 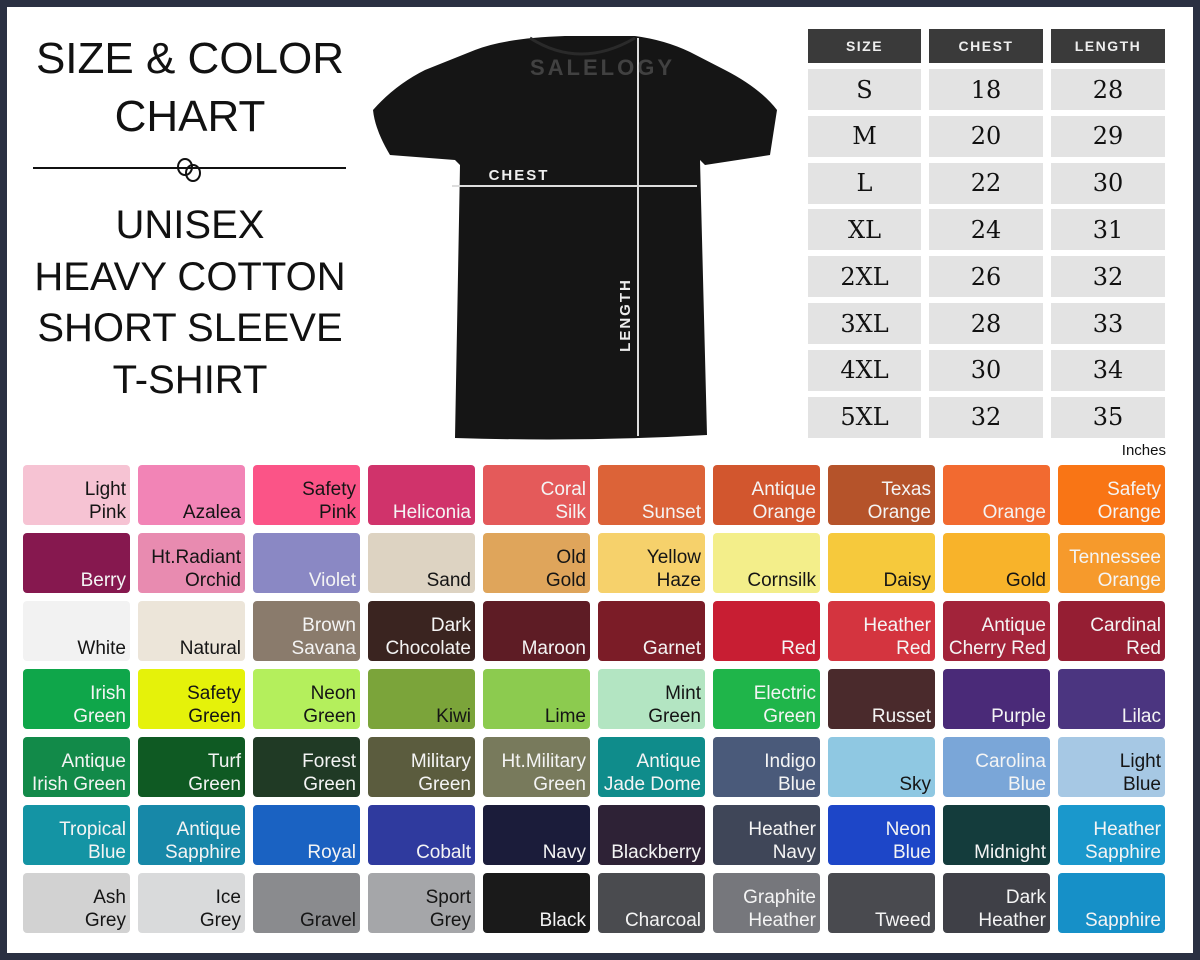 What do you see at coordinates (536, 835) in the screenshot?
I see `color-swatch: Navy` at bounding box center [536, 835].